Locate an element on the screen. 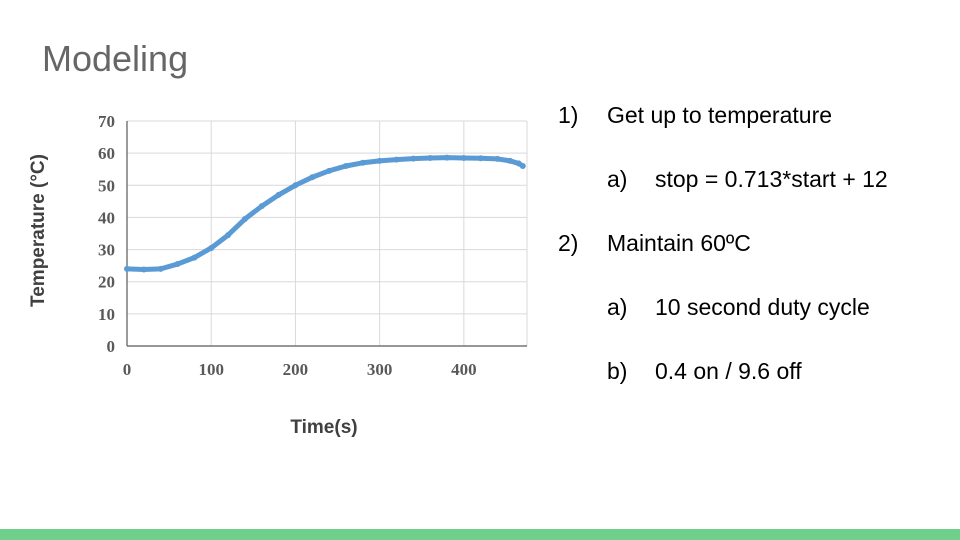 This screenshot has width=960, height=540. x-tick-label: 300 is located at coordinates (380, 369).